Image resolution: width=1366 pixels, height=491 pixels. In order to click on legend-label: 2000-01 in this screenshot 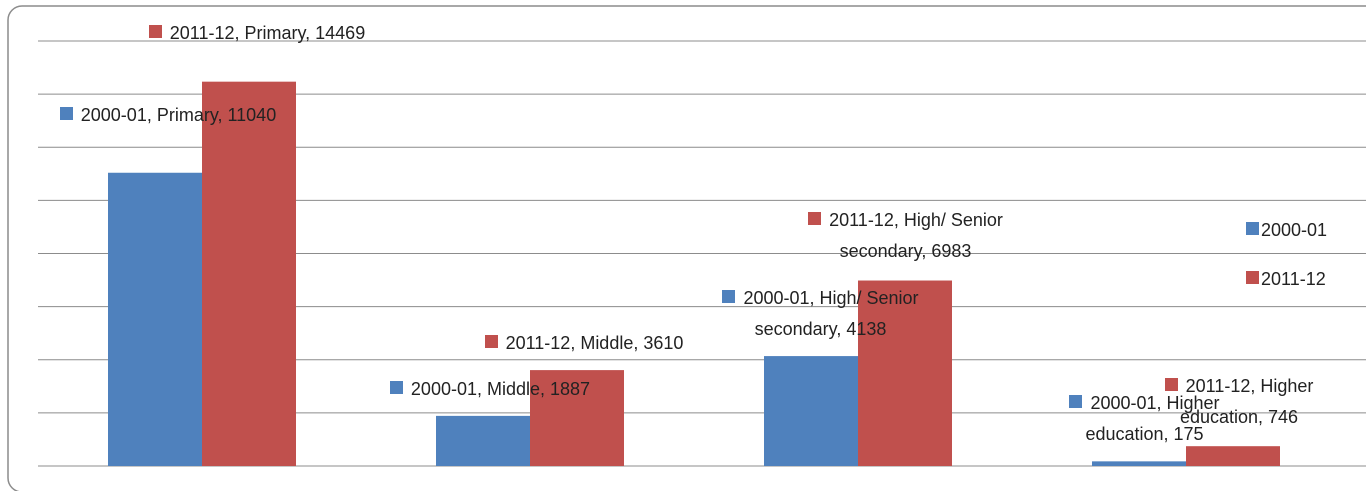, I will do `click(1294, 230)`.